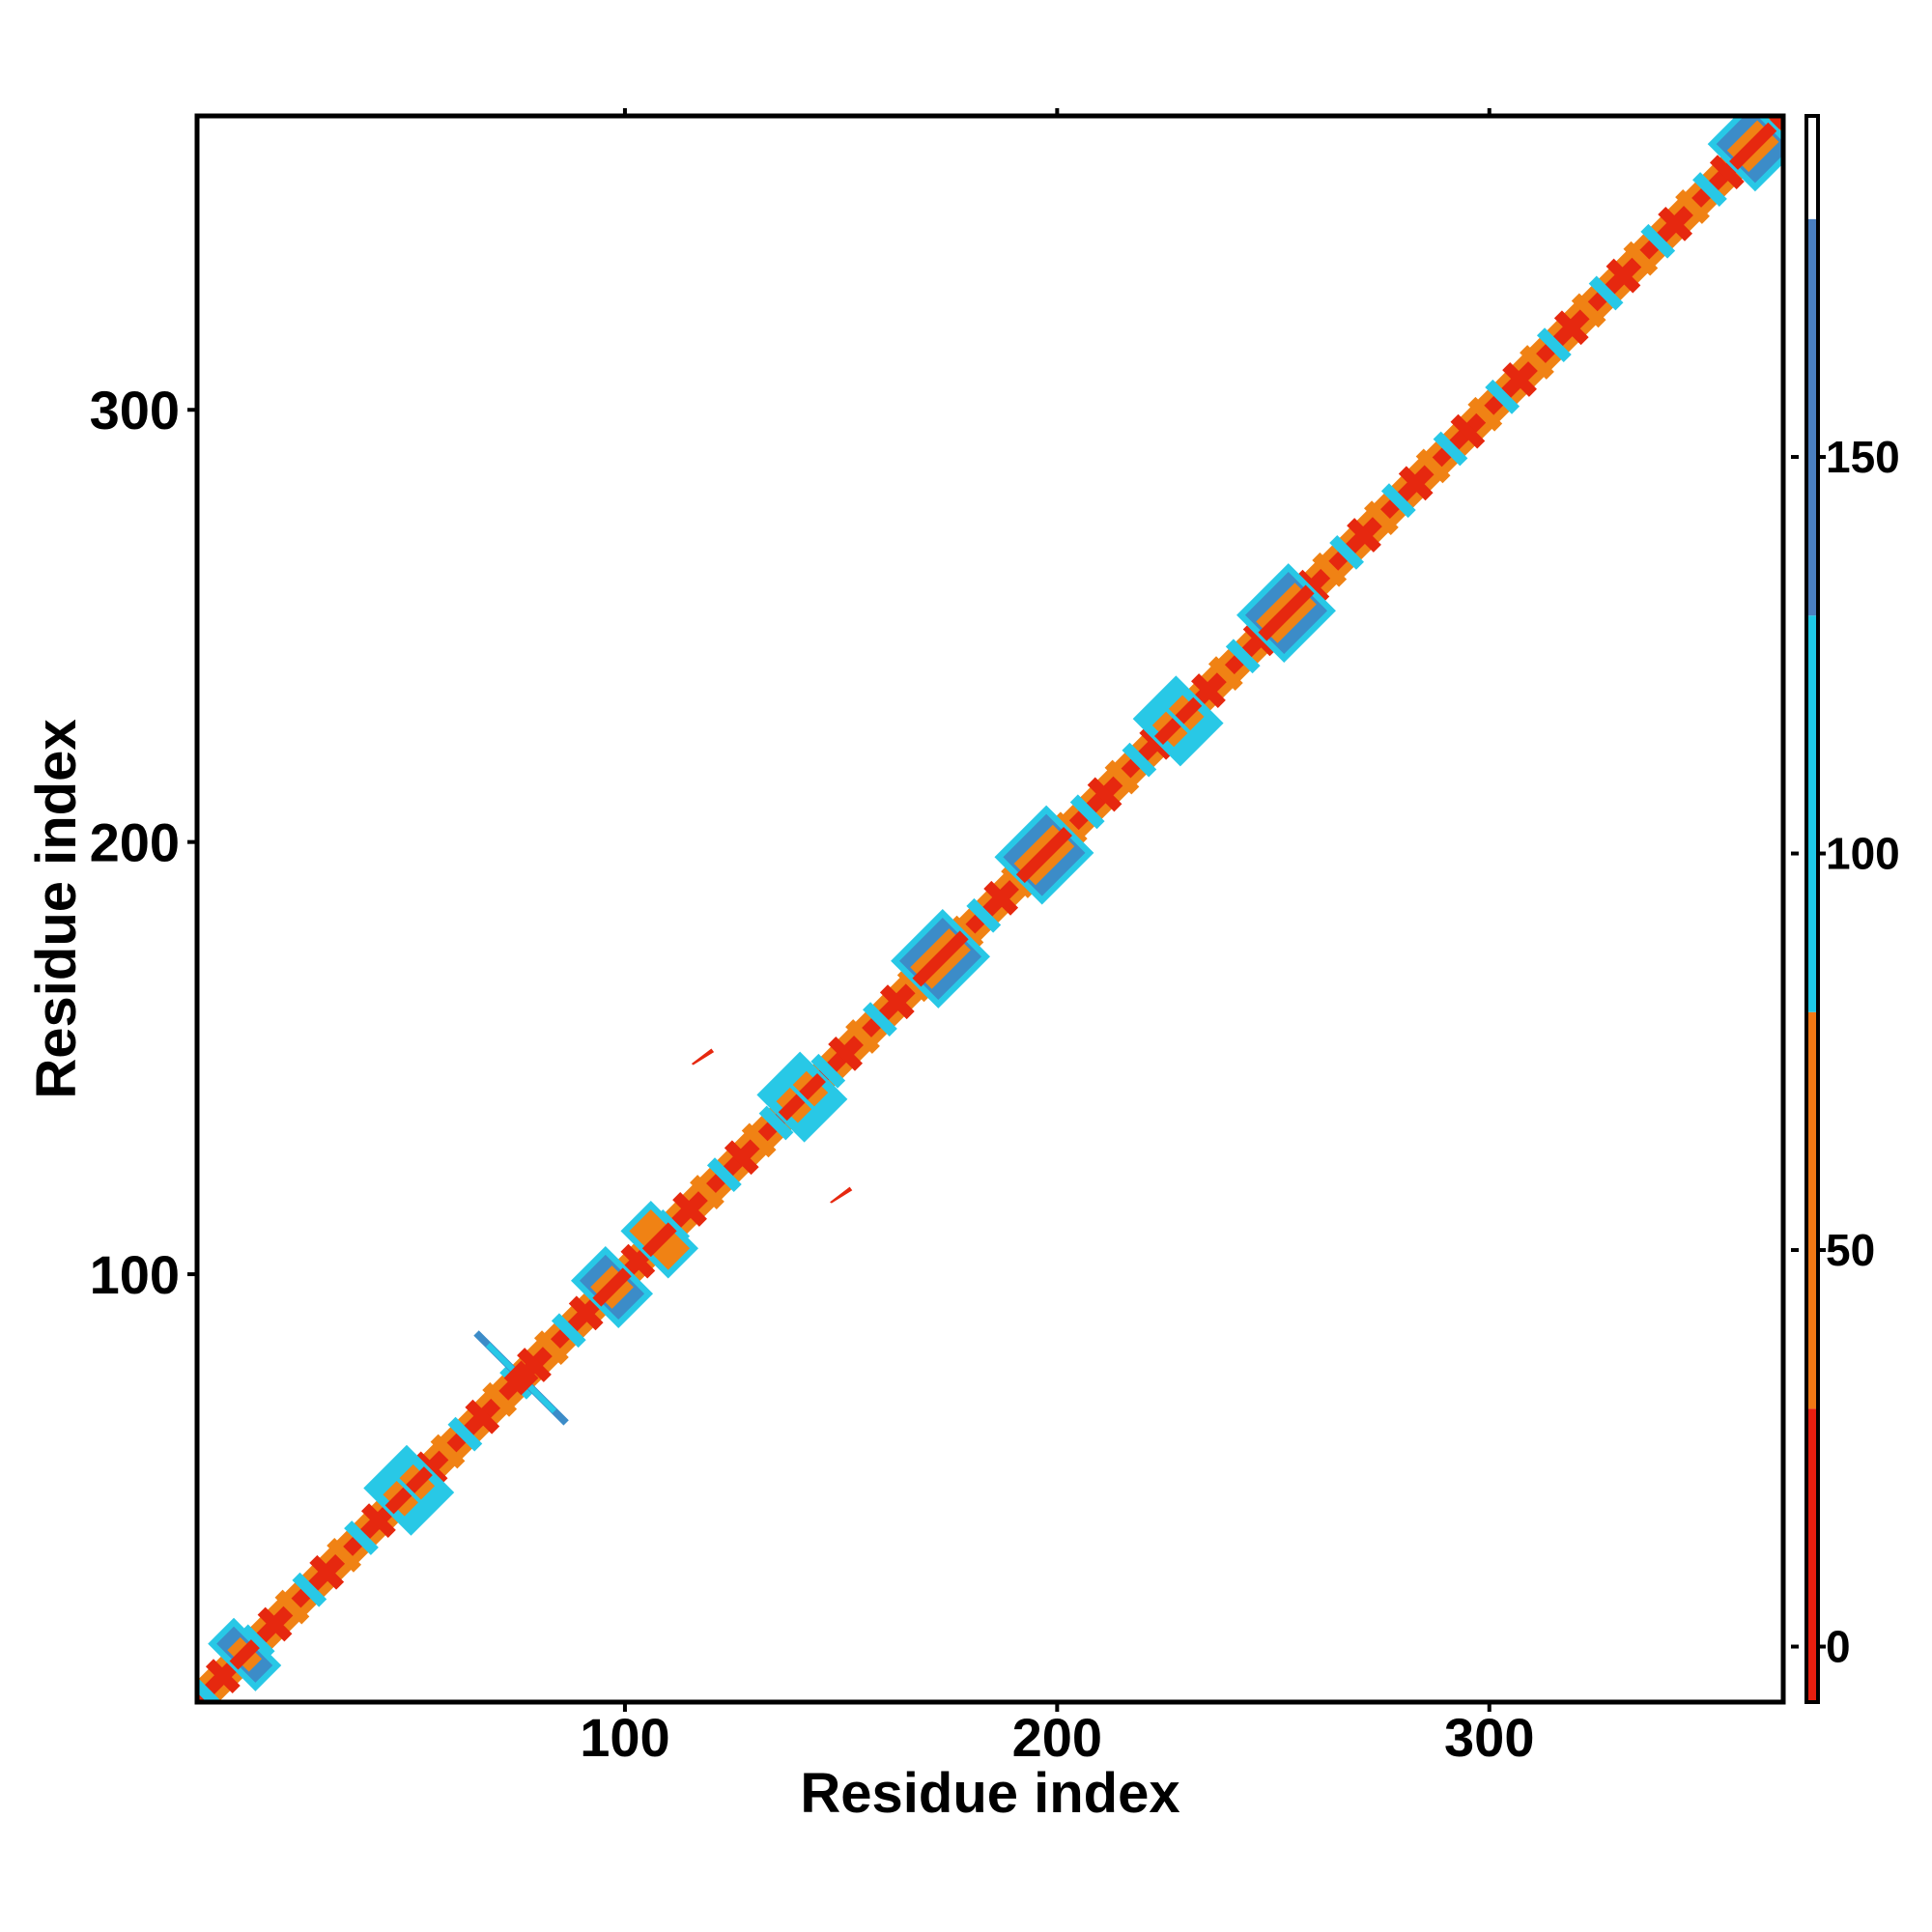  I want to click on colorbar-tick-label: 0, so click(1838, 1647).